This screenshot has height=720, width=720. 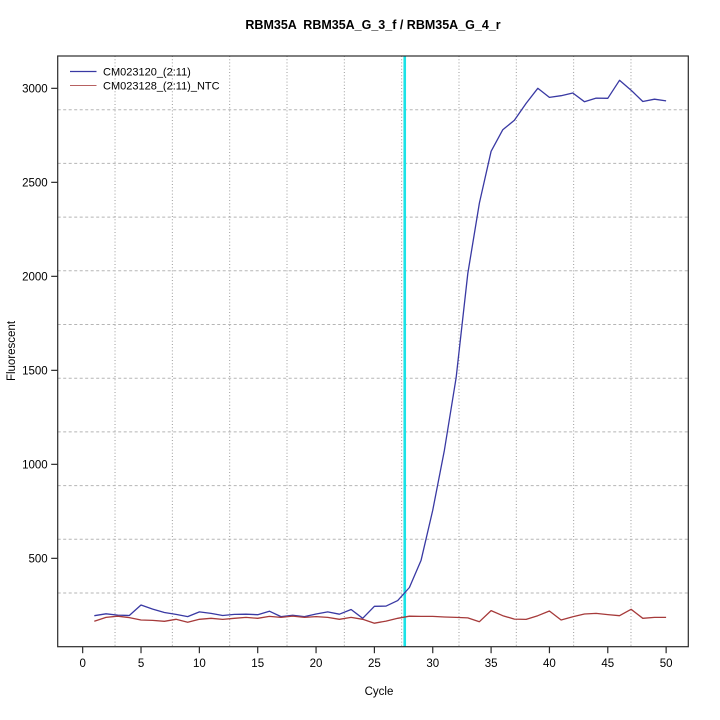 I want to click on y-tick-label: 2000, so click(x=35, y=277).